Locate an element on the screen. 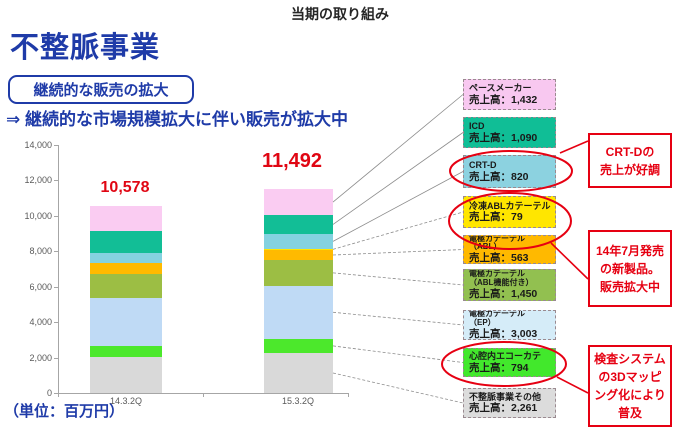 Image resolution: width=676 pixels, height=430 pixels. callout-line: 販売拡大中 is located at coordinates (629, 286).